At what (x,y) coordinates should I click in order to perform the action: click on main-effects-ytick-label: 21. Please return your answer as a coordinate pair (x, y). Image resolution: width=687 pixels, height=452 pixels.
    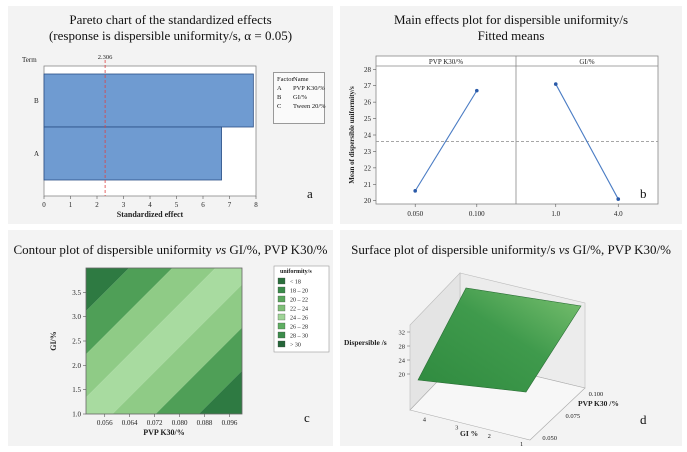
    Looking at the image, I should click on (368, 185).